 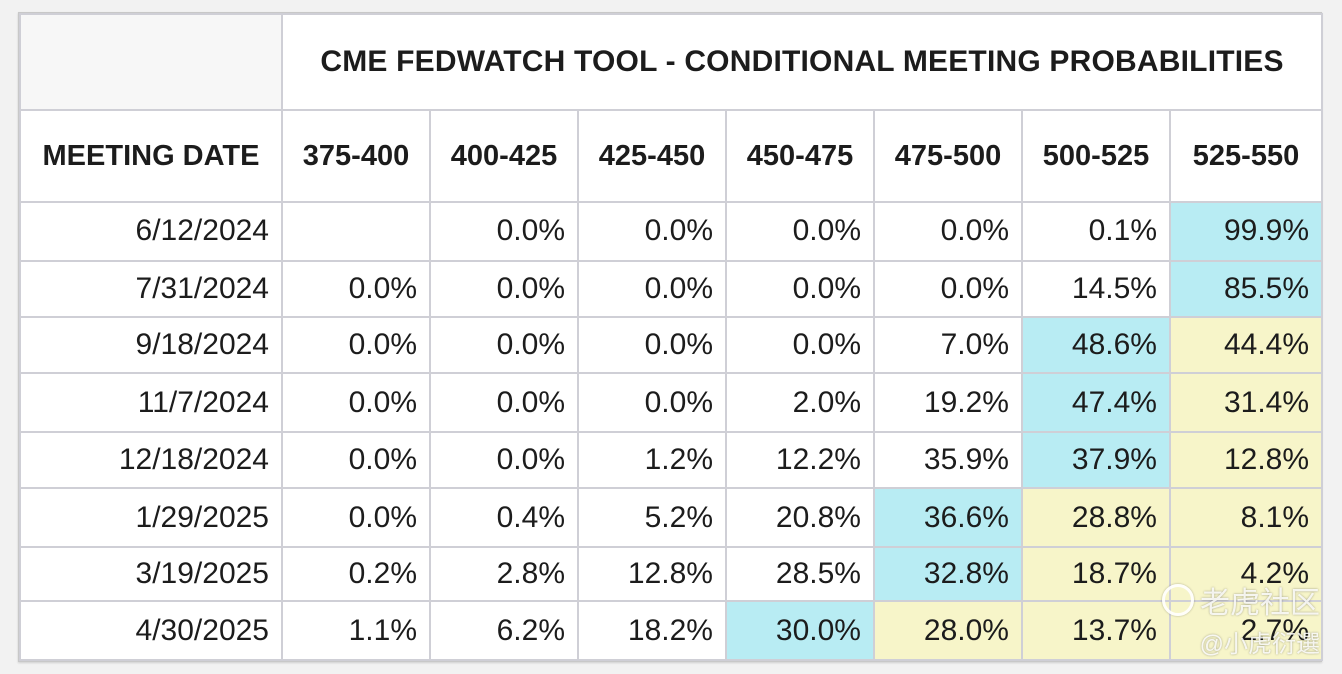 I want to click on probability-cell: 19.2%, so click(x=948, y=402).